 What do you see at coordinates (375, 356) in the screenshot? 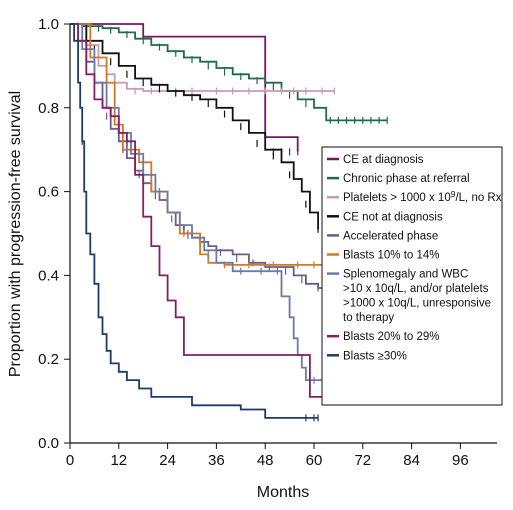
I see `legend-label: Blasts ≥30%` at bounding box center [375, 356].